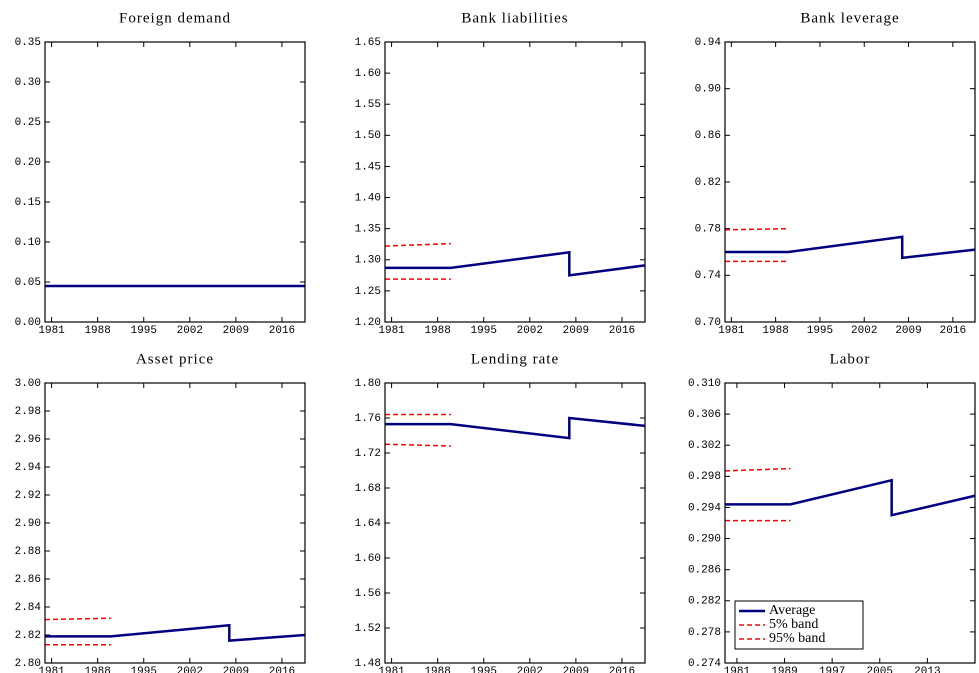  Describe the element at coordinates (28, 580) in the screenshot. I see `y-tick-label: 2.86` at that location.